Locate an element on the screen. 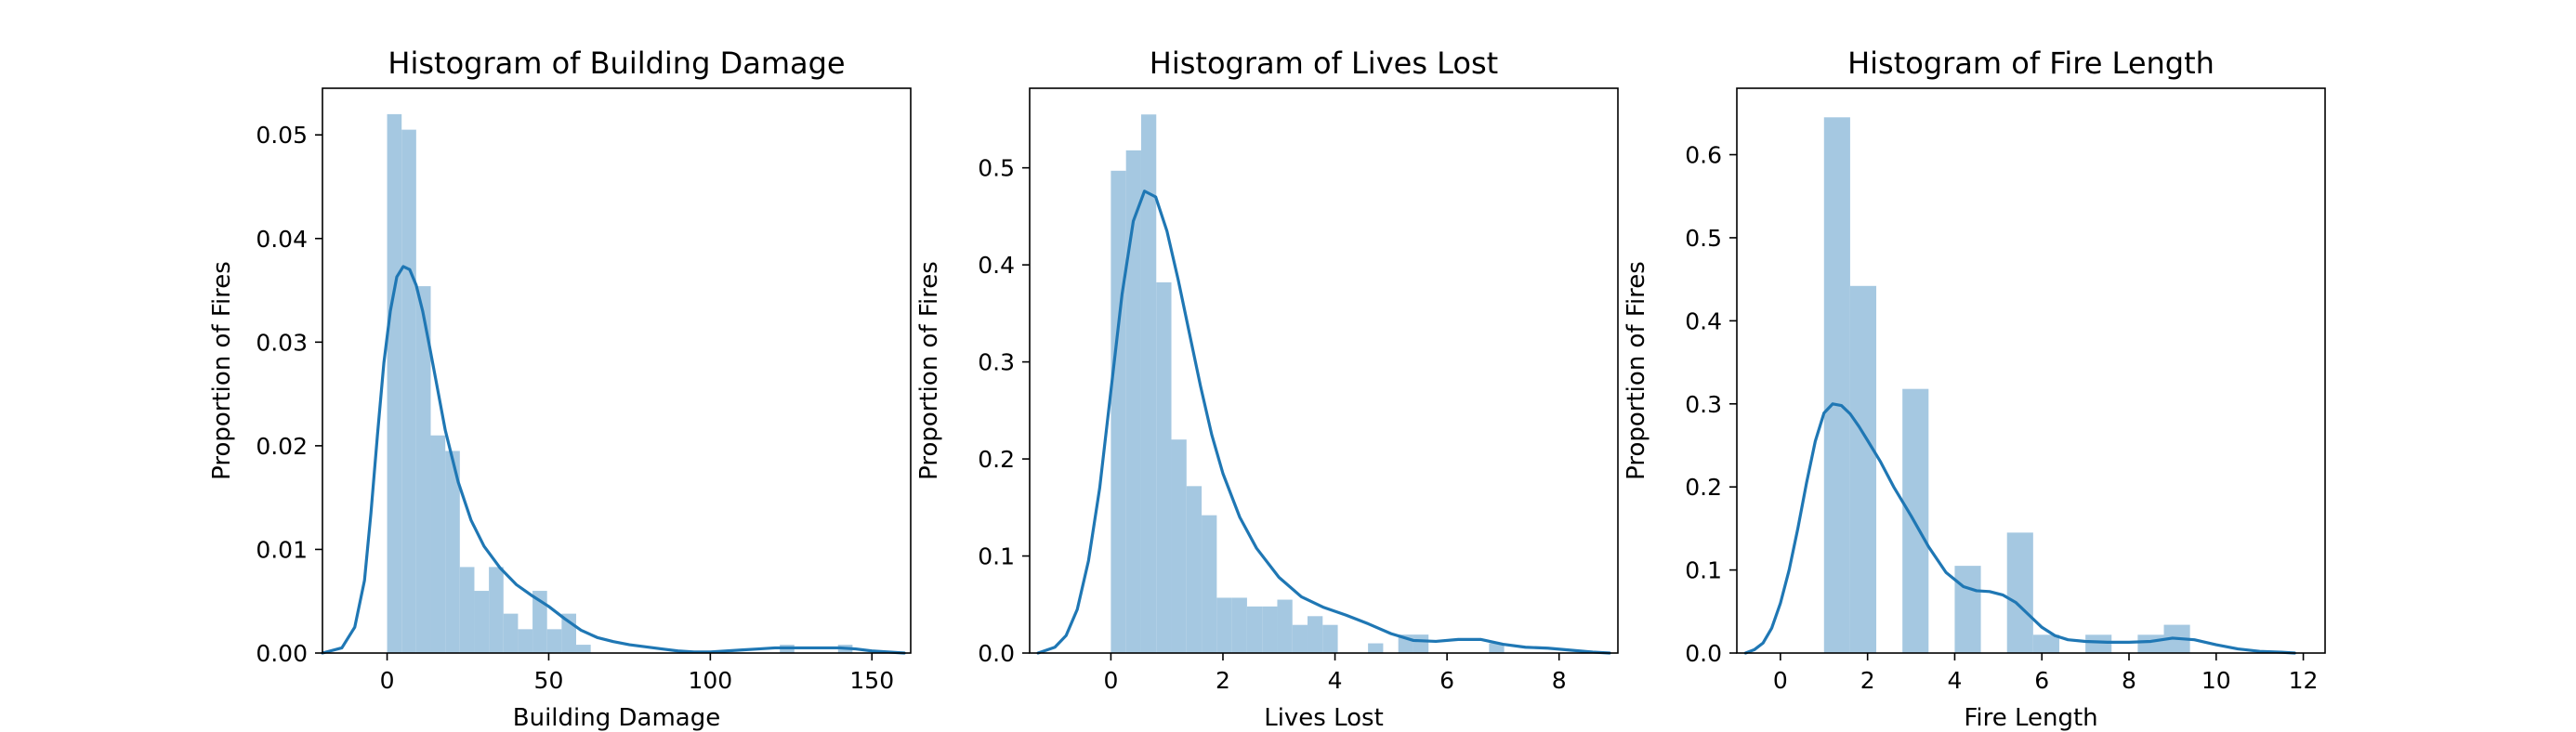 The image size is (2576, 732). x-tick-label: 12 is located at coordinates (2304, 681).